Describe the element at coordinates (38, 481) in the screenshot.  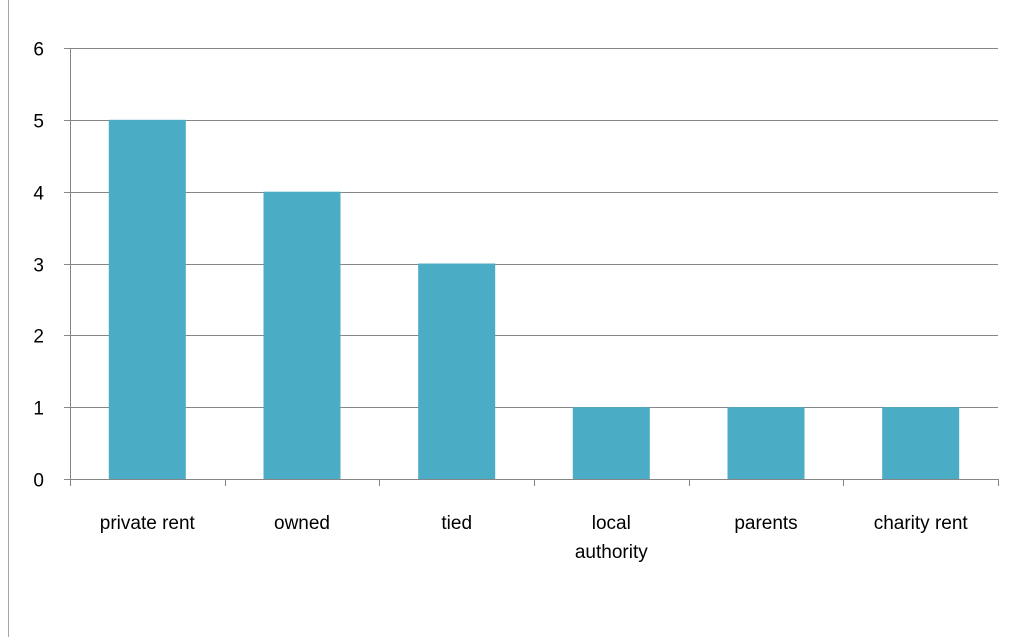
I see `y-tick-label: 0` at that location.